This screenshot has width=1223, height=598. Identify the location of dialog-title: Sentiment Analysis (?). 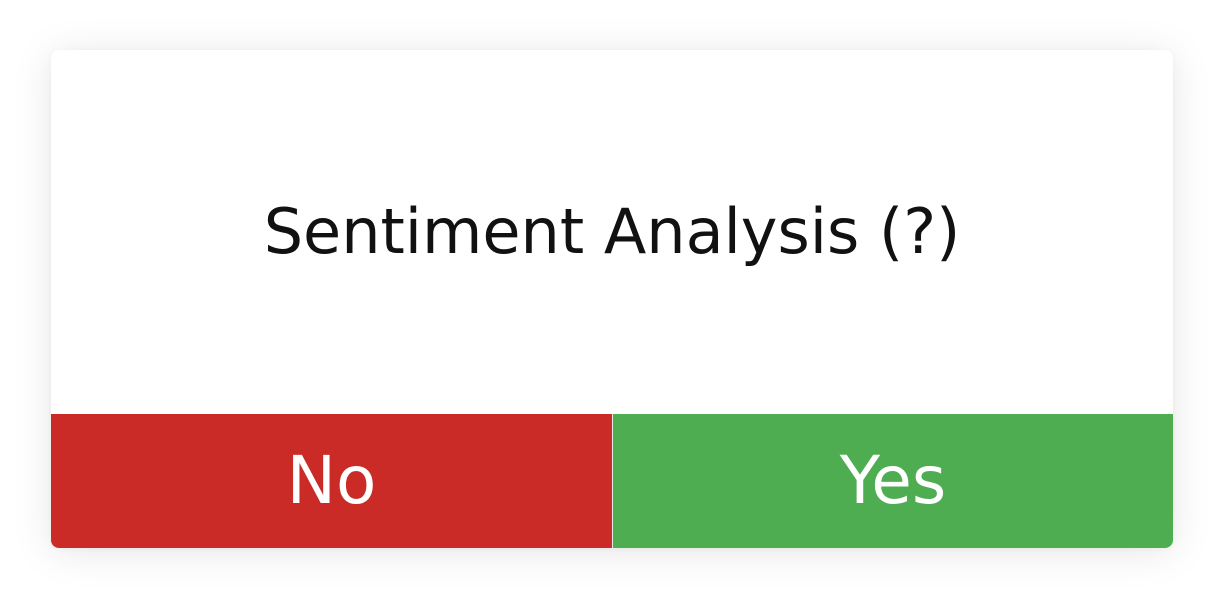
(612, 231).